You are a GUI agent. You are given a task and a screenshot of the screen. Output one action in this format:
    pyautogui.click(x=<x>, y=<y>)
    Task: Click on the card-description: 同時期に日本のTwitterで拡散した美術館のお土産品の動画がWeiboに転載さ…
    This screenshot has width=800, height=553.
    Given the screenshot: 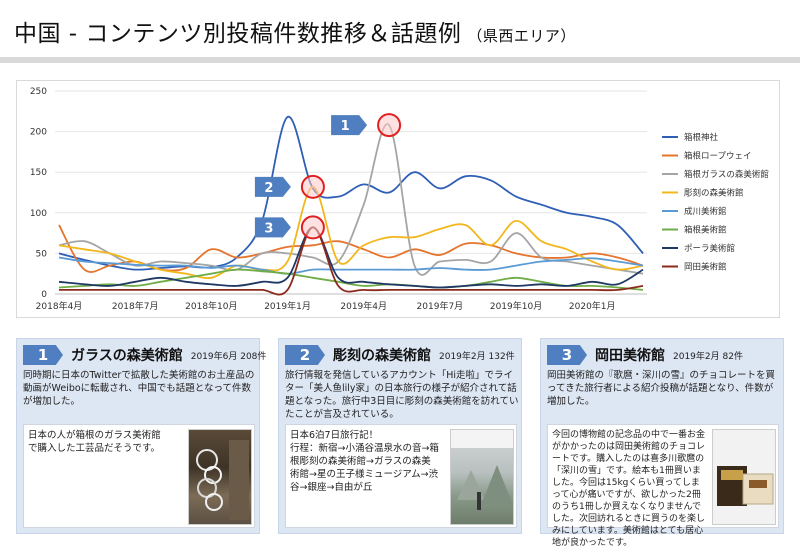 What is the action you would take?
    pyautogui.click(x=139, y=388)
    